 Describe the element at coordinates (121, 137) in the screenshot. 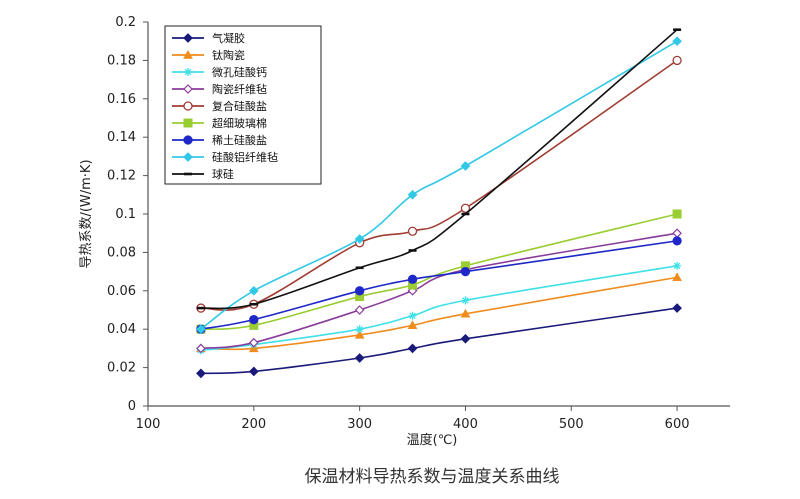

I see `y-tick-label: 0.14` at that location.